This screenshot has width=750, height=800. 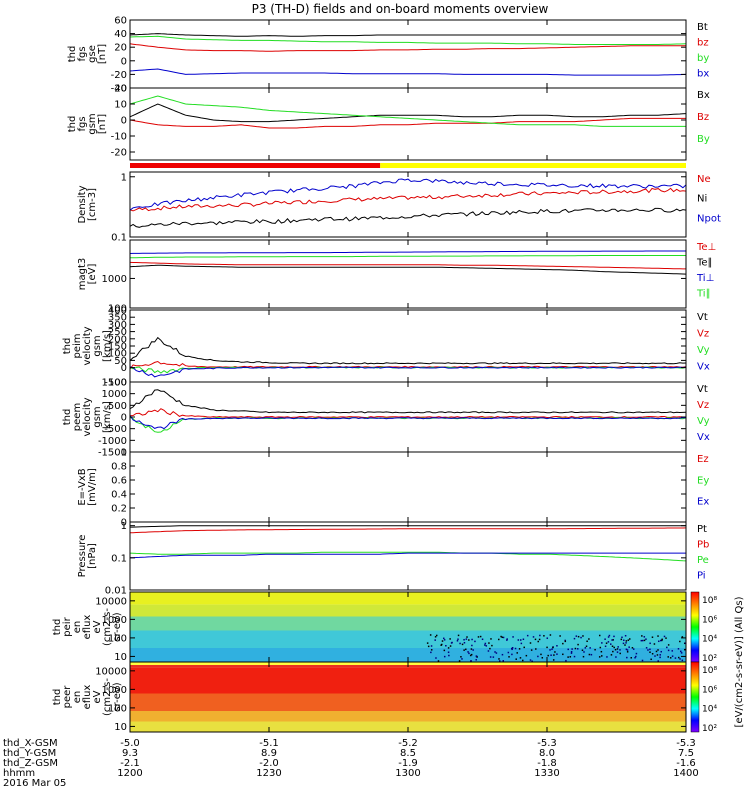 I want to click on orbit-value: -1.6, so click(x=686, y=763).